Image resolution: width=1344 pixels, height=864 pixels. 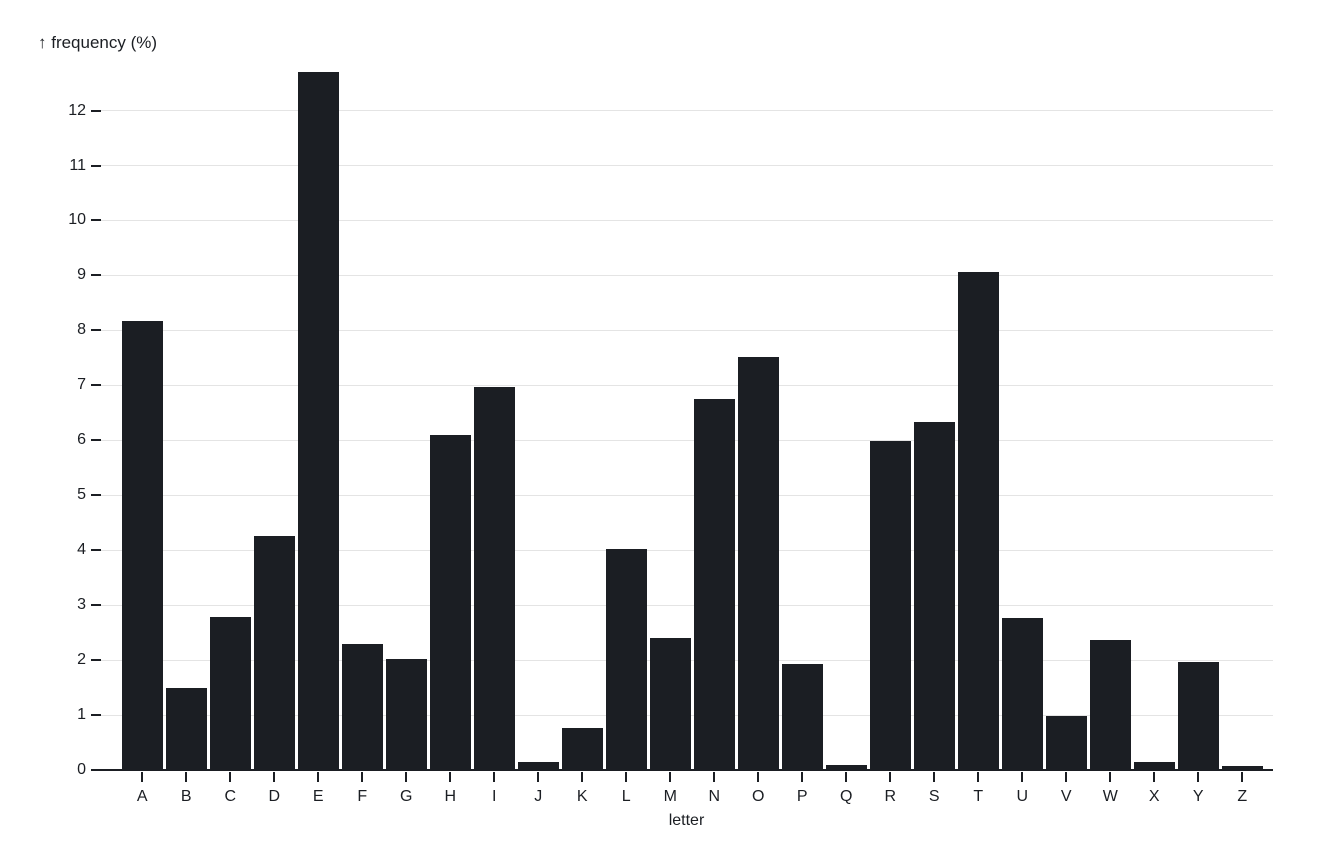 I want to click on x-tick-label-E: E, so click(x=318, y=796).